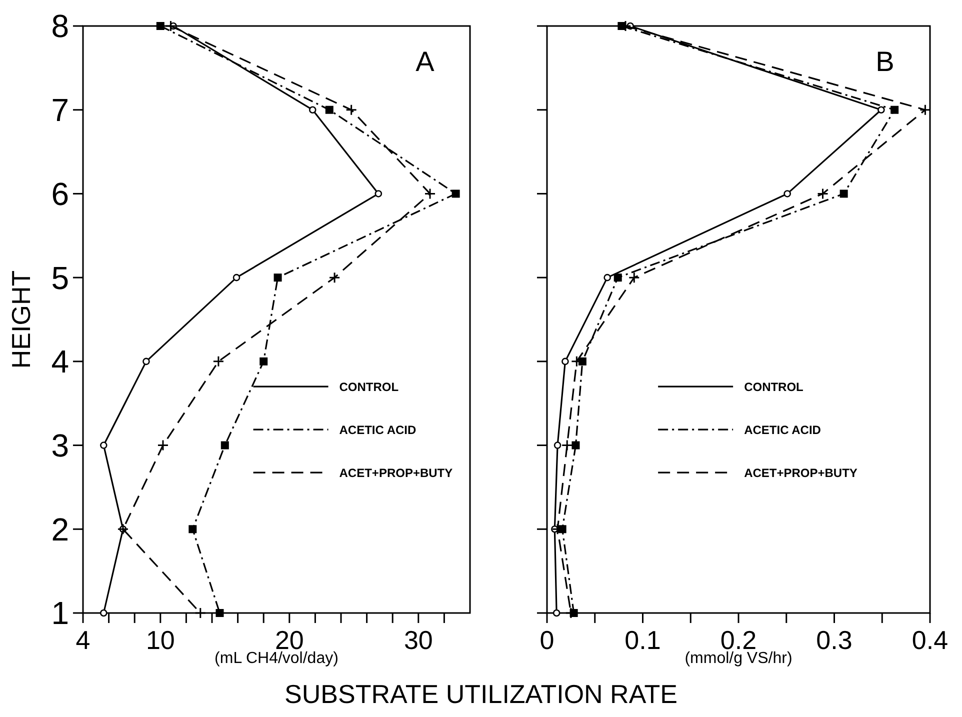 This screenshot has height=717, width=962. What do you see at coordinates (885, 61) in the screenshot?
I see `text: B` at bounding box center [885, 61].